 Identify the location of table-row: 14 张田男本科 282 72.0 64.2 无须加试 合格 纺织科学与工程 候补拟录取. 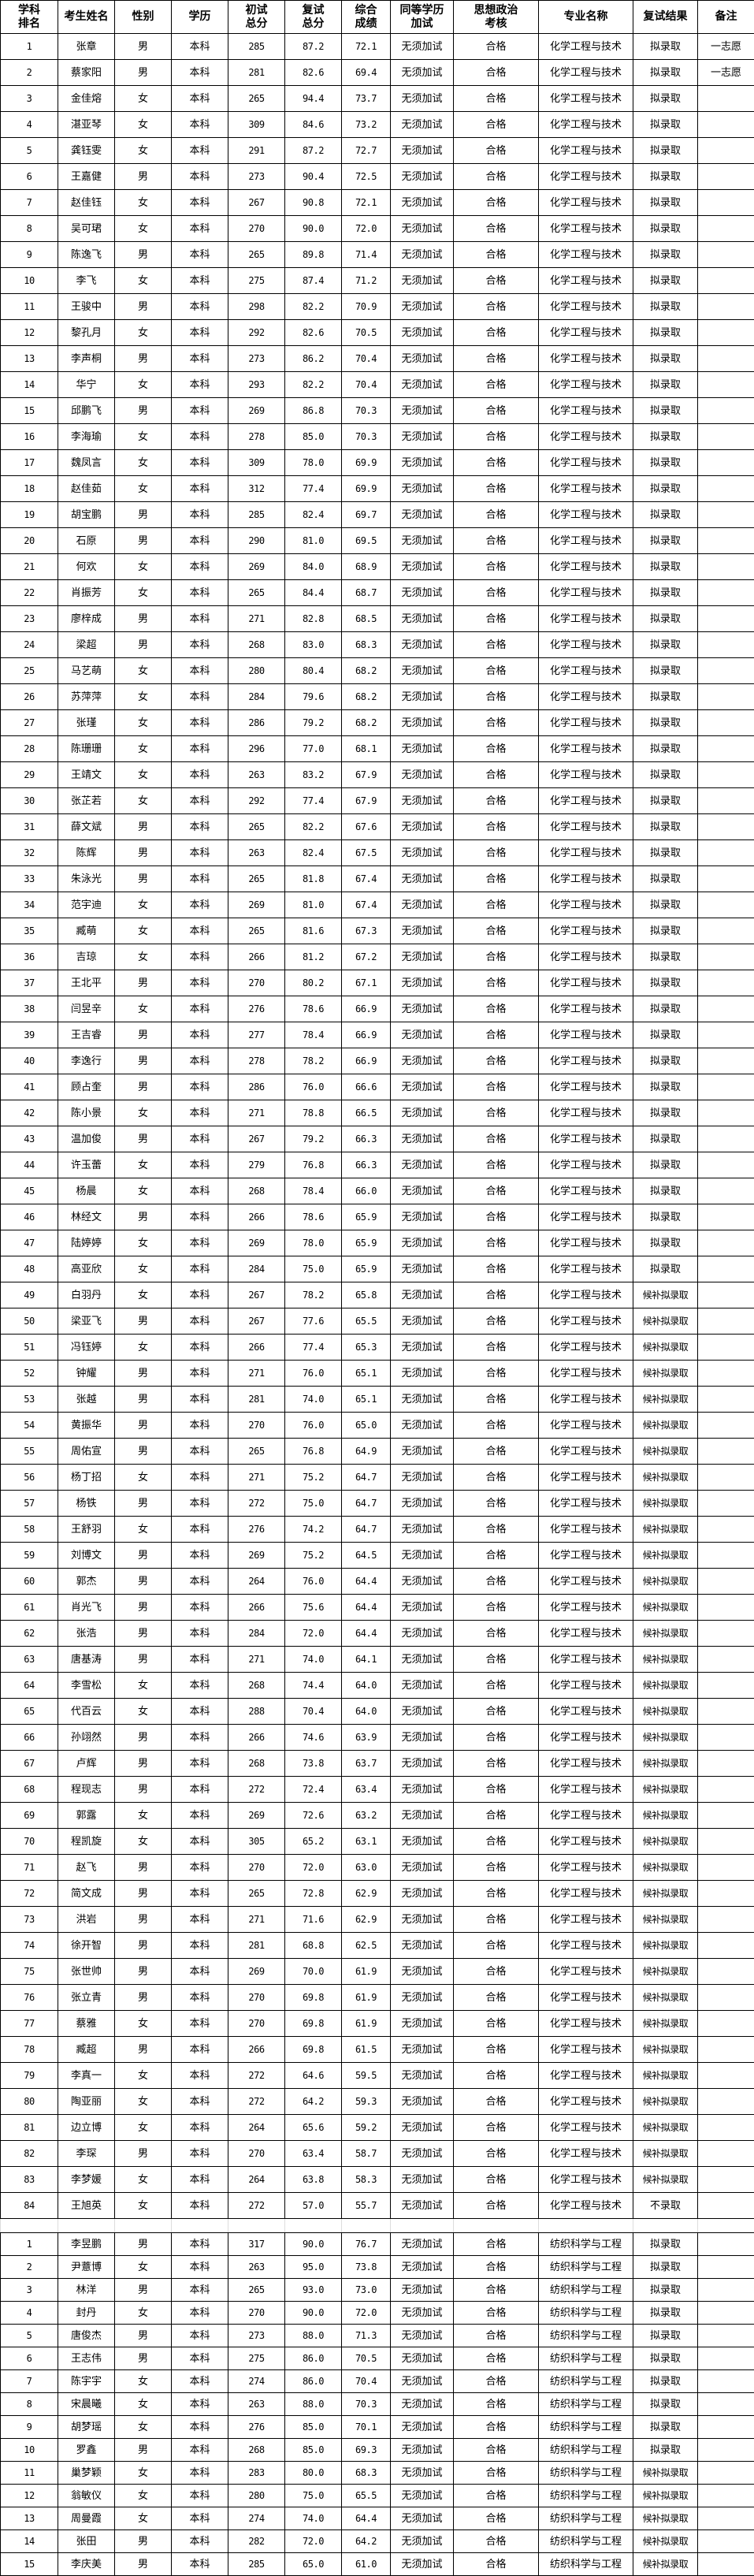
(377, 2541).